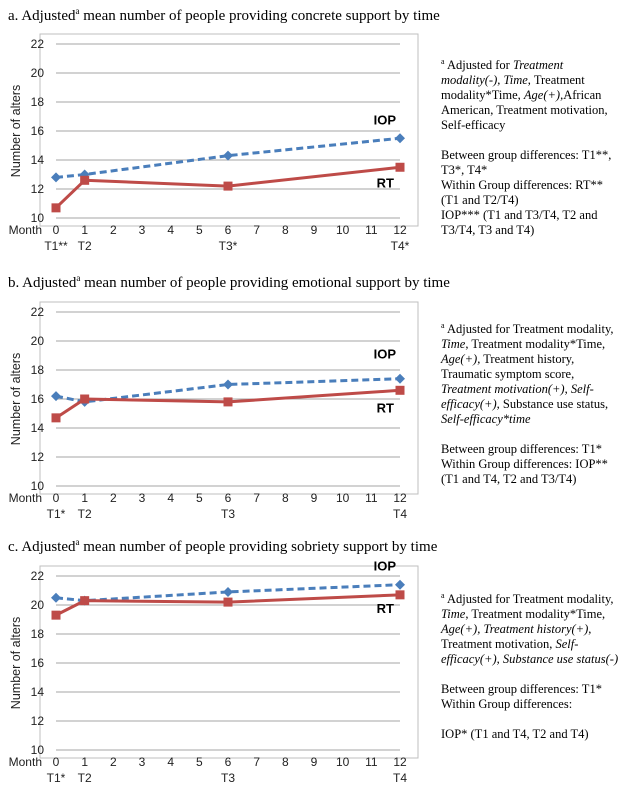  What do you see at coordinates (478, 65) in the screenshot?
I see `note-text: Adjusted for` at bounding box center [478, 65].